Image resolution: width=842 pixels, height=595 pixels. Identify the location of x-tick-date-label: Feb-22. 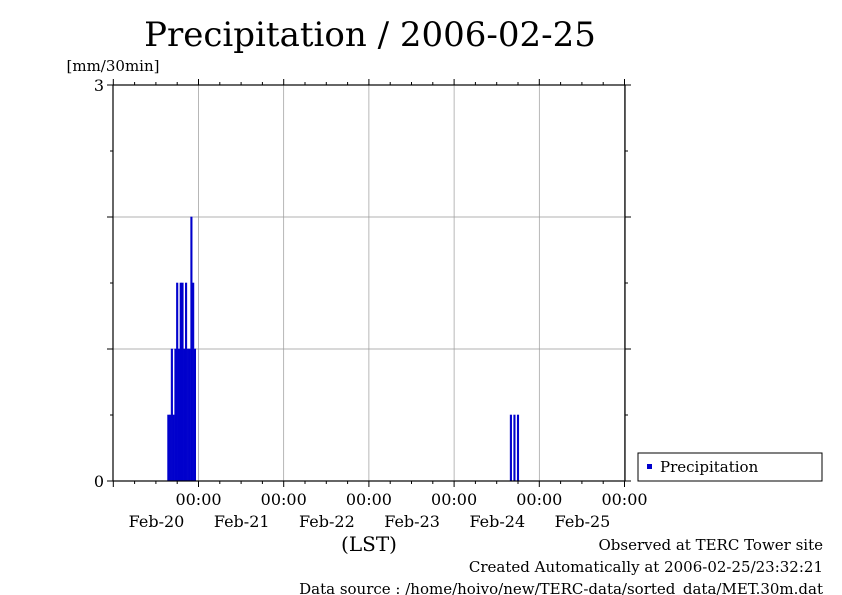
(327, 521).